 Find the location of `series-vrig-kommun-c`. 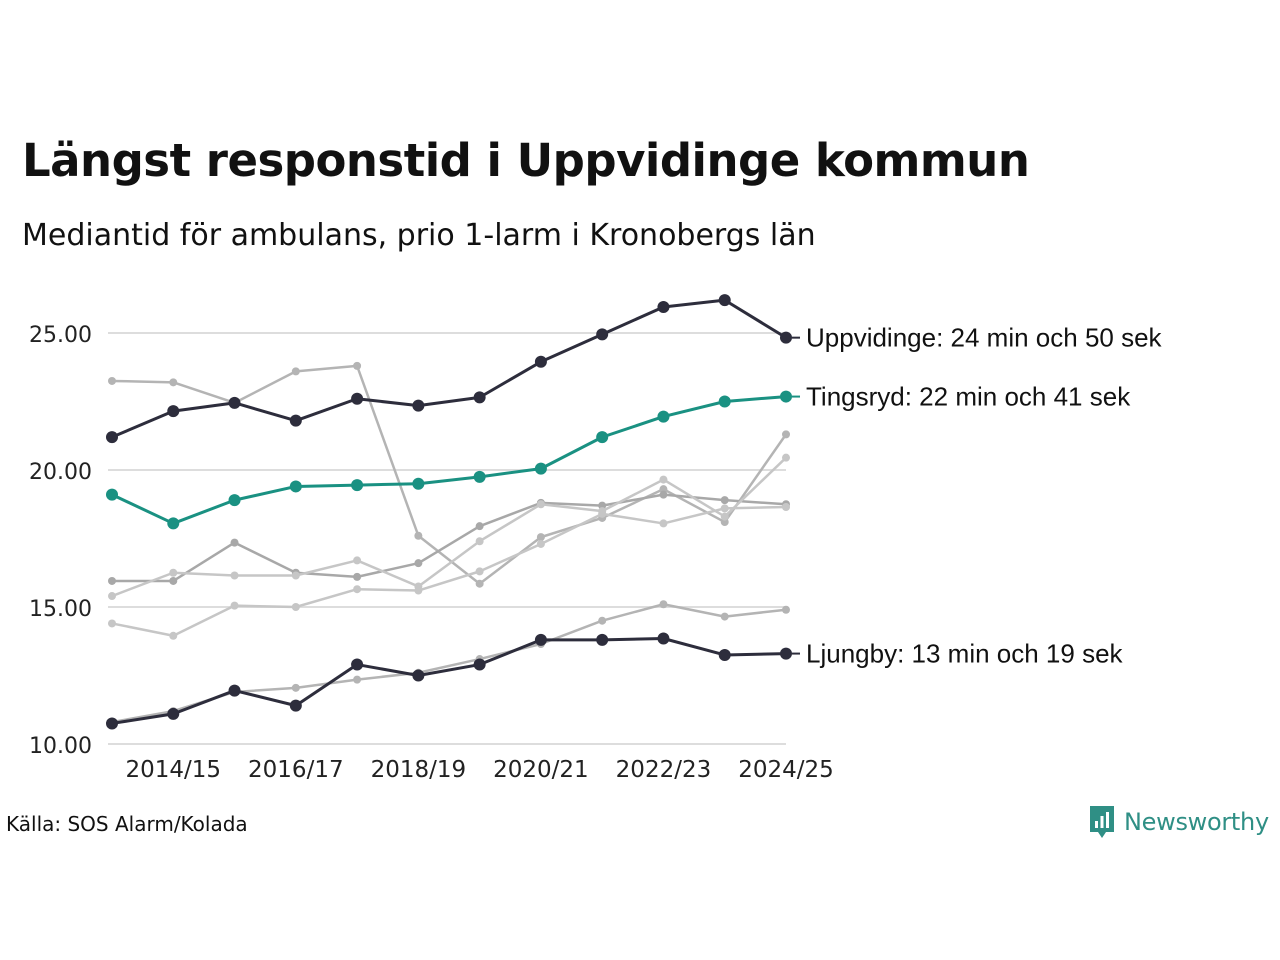

series-vrig-kommun-c is located at coordinates (449, 527).